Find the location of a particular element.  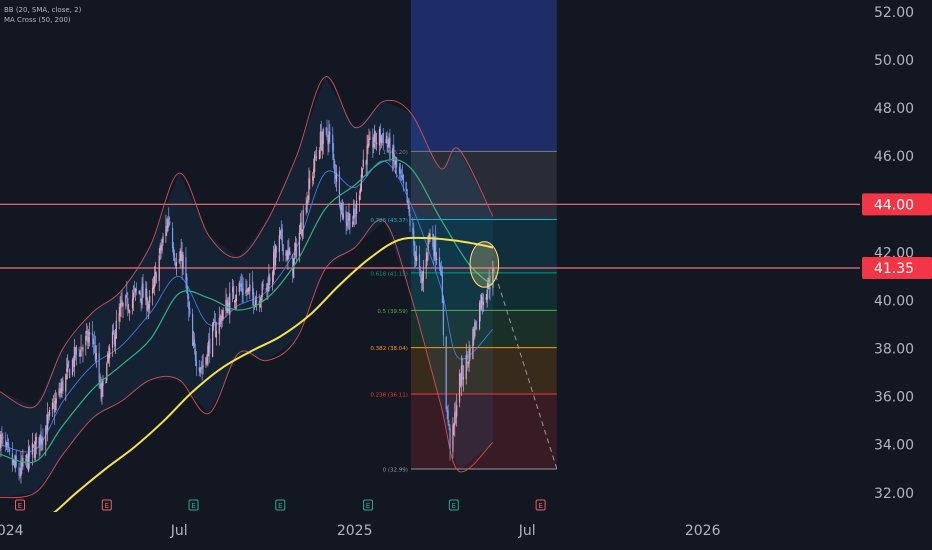

earnings-marker is located at coordinates (540, 505).